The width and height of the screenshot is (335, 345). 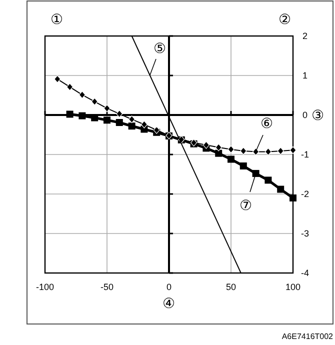 What do you see at coordinates (246, 205) in the screenshot?
I see `annotation: ⑦` at bounding box center [246, 205].